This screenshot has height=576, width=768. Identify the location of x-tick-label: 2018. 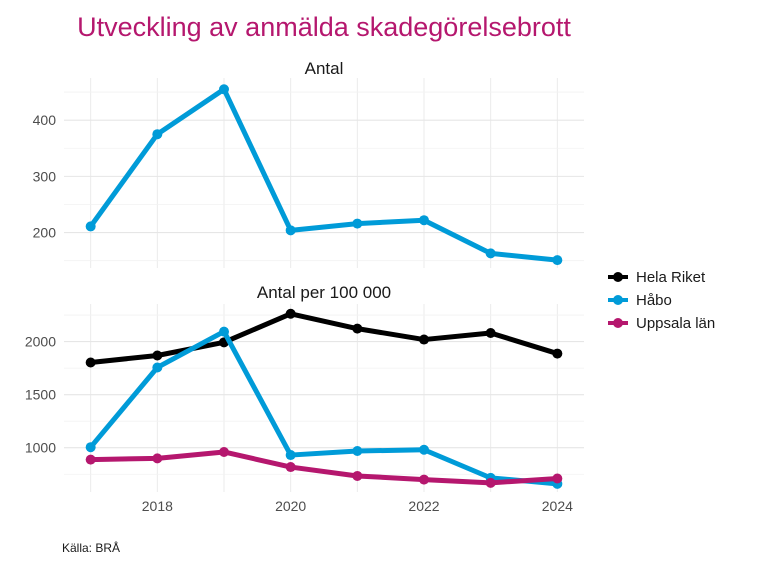
(157, 506).